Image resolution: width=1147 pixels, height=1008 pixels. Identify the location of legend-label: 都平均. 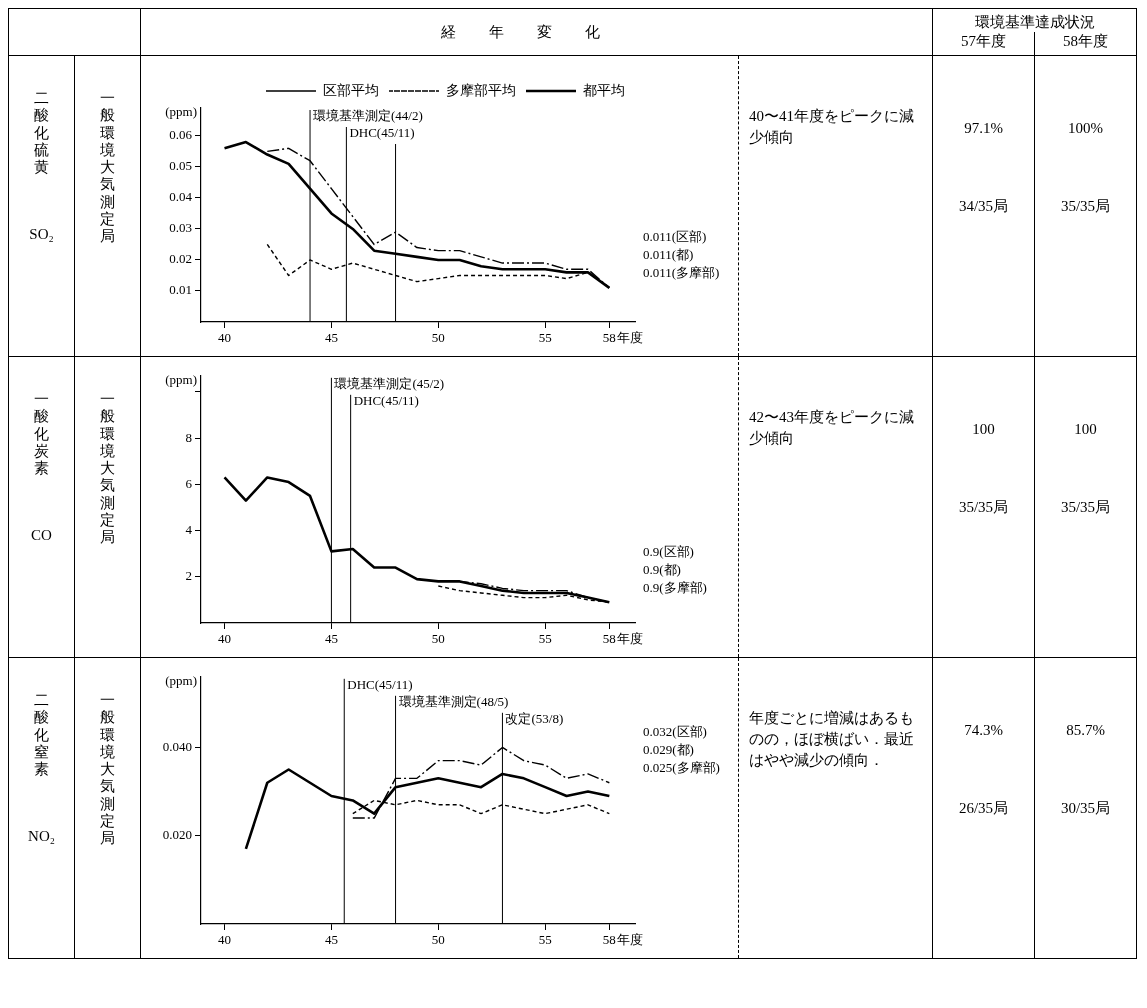
(604, 90).